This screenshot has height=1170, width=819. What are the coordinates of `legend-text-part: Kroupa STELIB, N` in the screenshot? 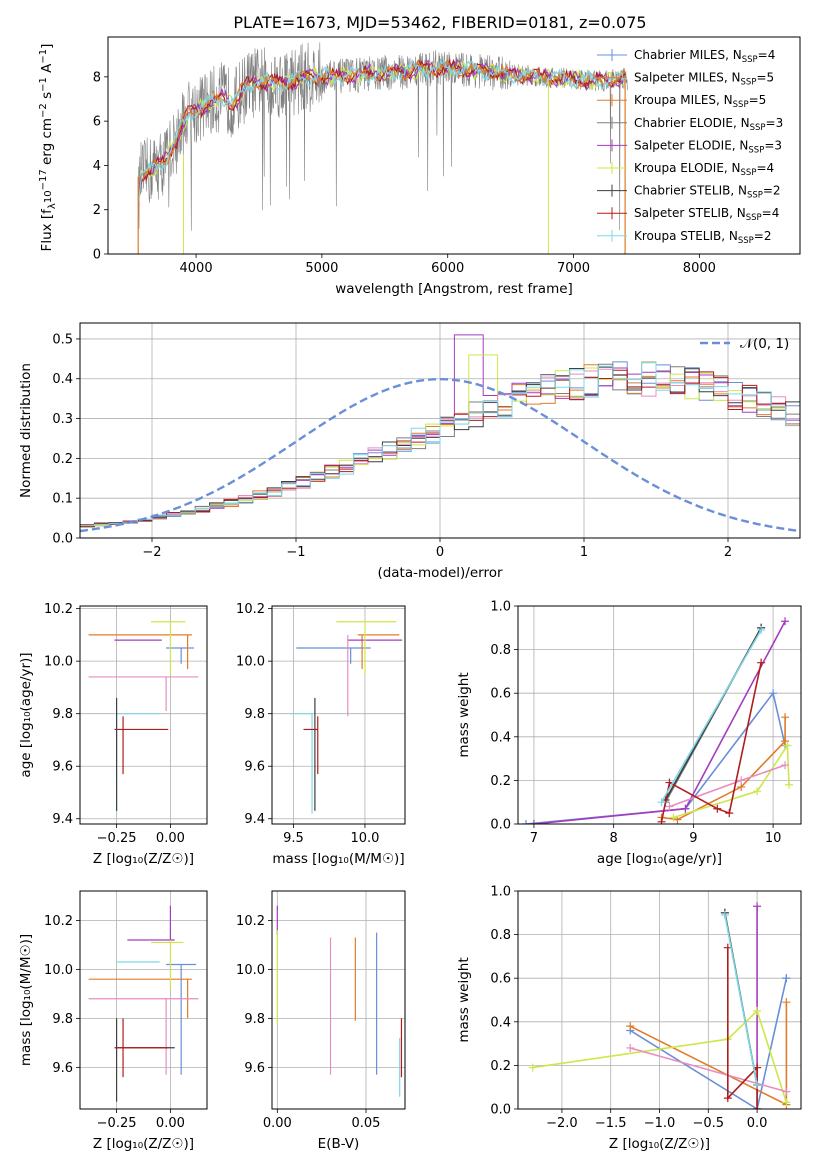 It's located at (686, 236).